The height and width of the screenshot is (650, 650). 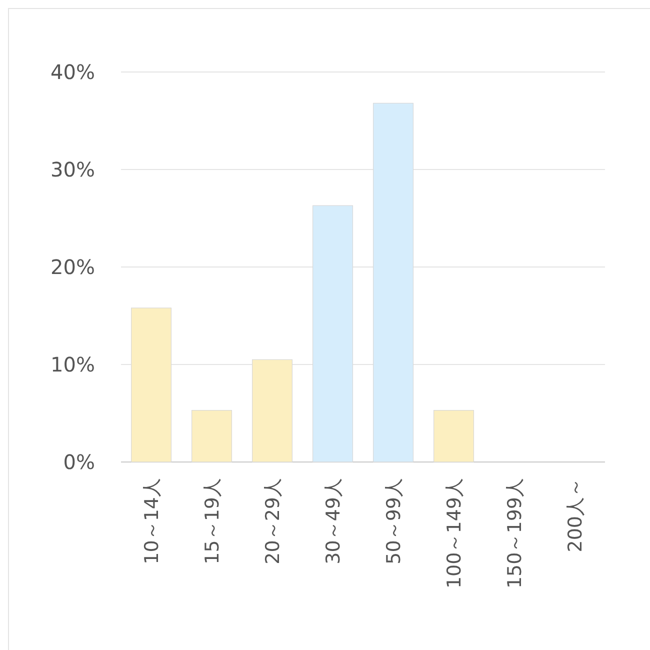 I want to click on y-tick-label: 0%, so click(x=79, y=462).